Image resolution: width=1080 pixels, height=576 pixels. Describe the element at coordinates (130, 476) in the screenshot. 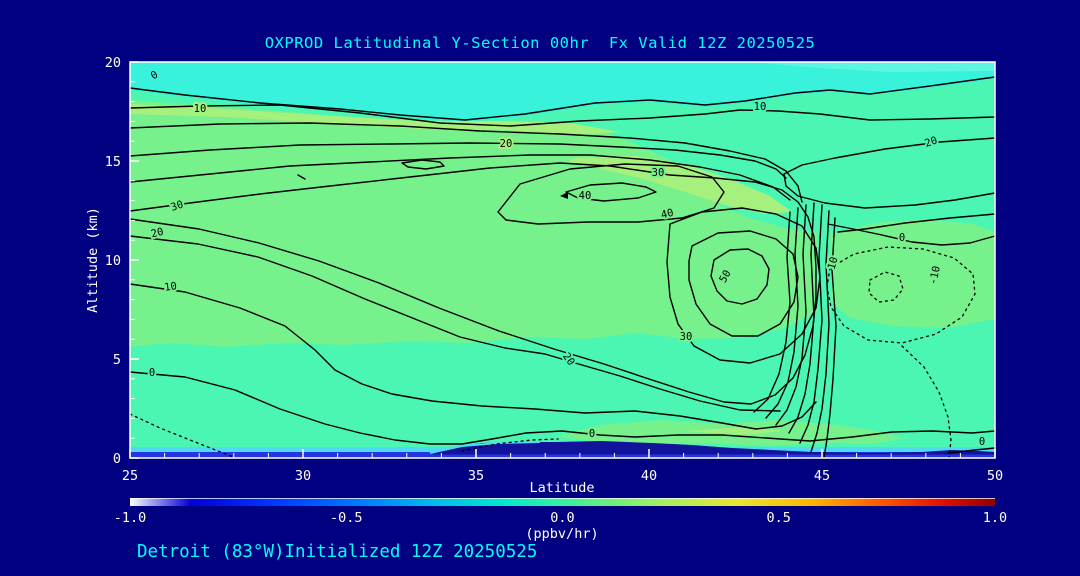

I see `x-tick-label: 25` at that location.